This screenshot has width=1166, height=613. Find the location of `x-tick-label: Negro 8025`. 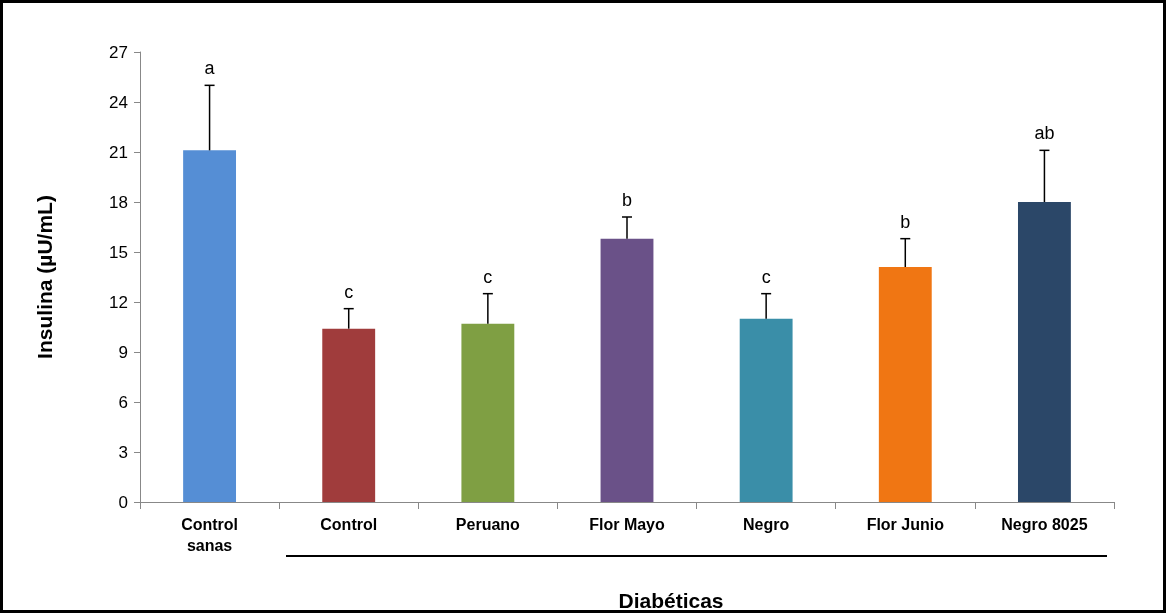

x-tick-label: Negro 8025 is located at coordinates (1044, 524).